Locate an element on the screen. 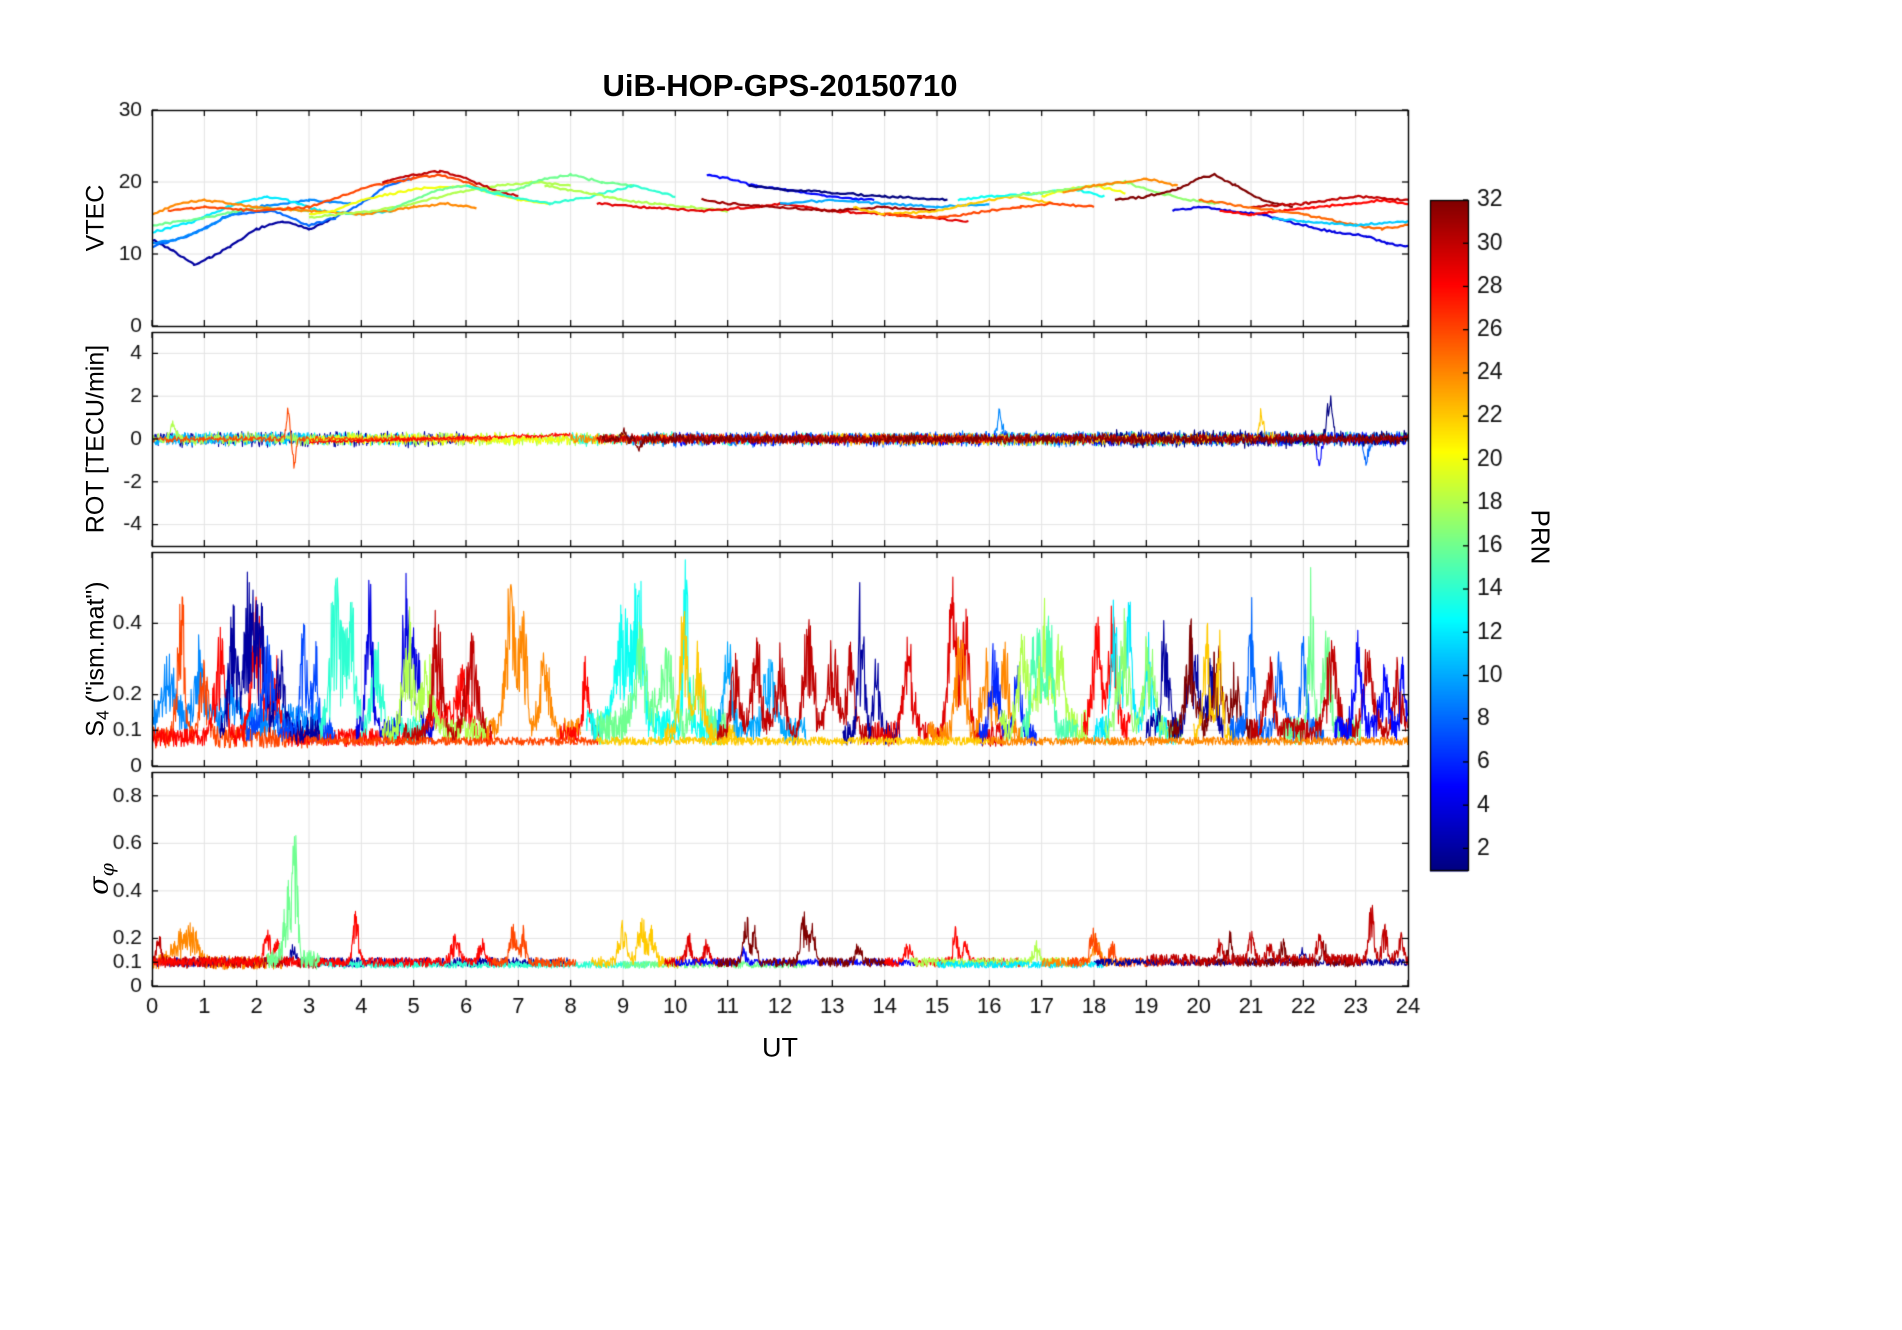  ut-axis-label: UT is located at coordinates (780, 1047).